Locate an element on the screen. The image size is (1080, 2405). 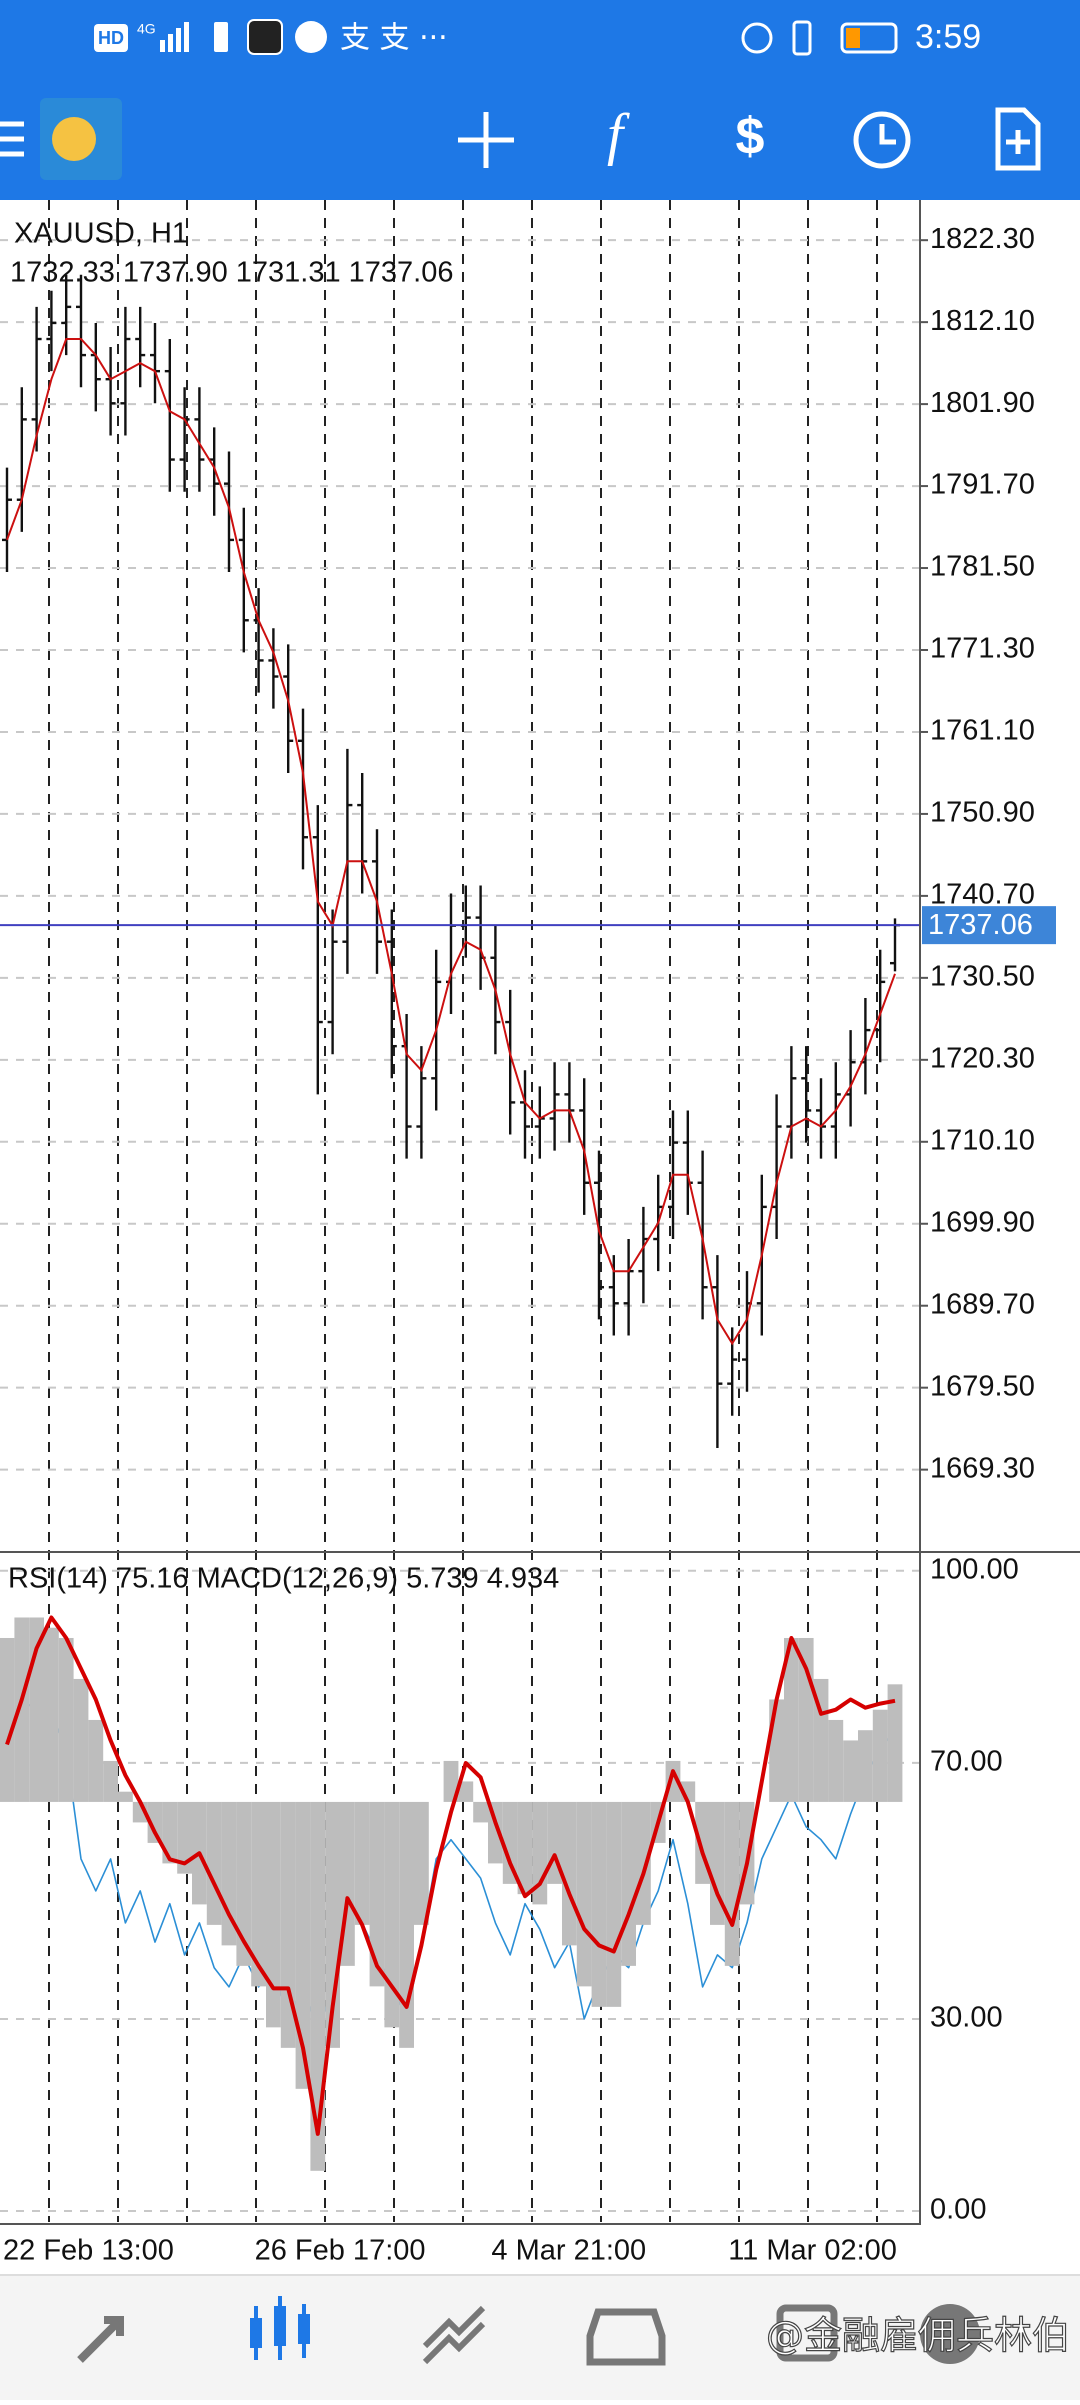
timeframe-icon-hands is located at coordinates (887, 134).